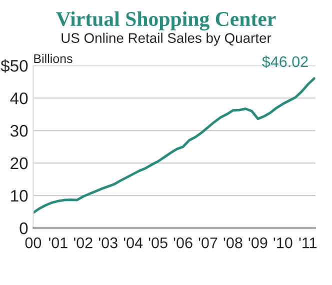  What do you see at coordinates (108, 242) in the screenshot?
I see `x-tick-label: '03` at bounding box center [108, 242].